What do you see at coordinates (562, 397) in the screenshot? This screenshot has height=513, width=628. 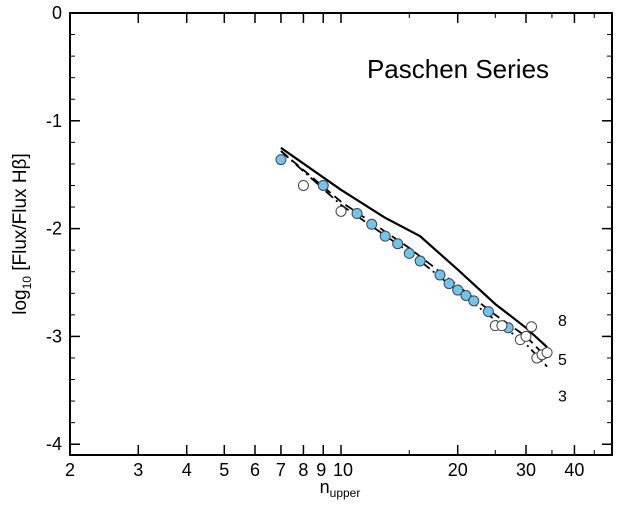 I see `model-label-3: 3` at bounding box center [562, 397].